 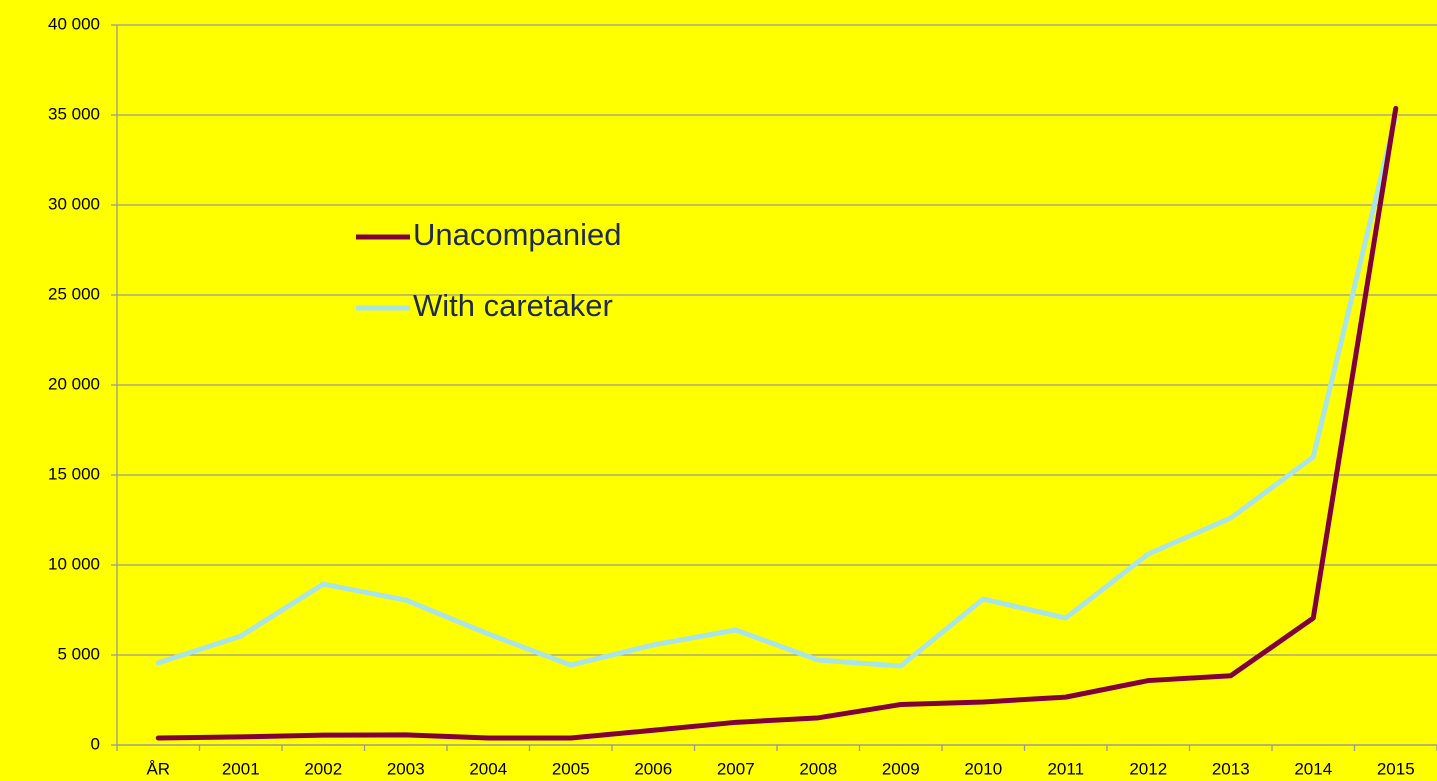 What do you see at coordinates (571, 768) in the screenshot?
I see `x-tick-label: 2005` at bounding box center [571, 768].